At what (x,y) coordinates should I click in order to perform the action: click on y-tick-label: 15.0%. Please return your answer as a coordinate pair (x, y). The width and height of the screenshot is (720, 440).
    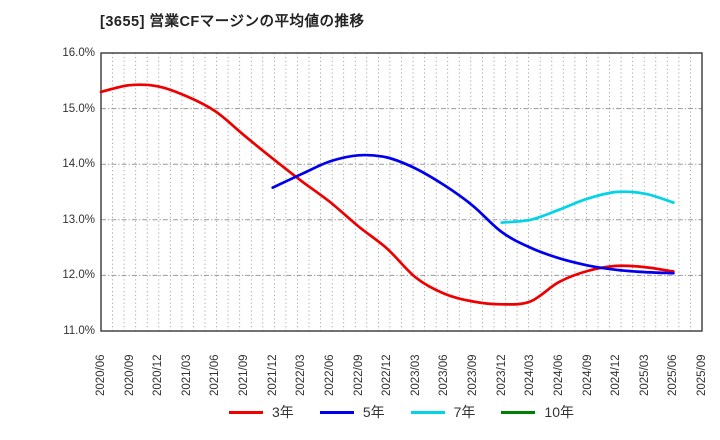
    Looking at the image, I should click on (78, 109).